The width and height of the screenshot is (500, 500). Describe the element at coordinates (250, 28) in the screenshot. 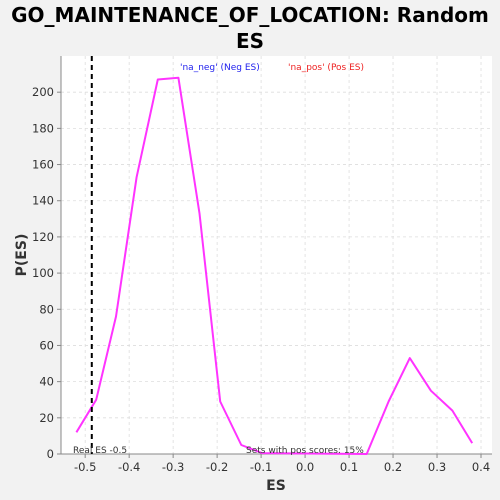

I see `chart-title-line1: GO_MAINTENANCE_OF_LOCATION: Random ES` at that location.